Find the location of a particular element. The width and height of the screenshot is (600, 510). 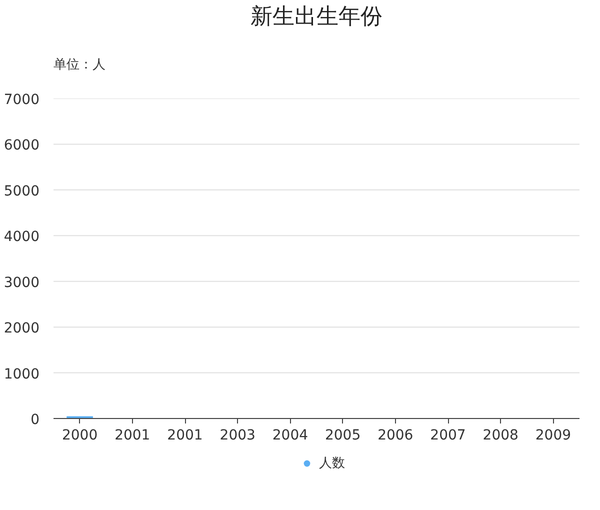

x-tick-label: 2008 is located at coordinates (500, 436).